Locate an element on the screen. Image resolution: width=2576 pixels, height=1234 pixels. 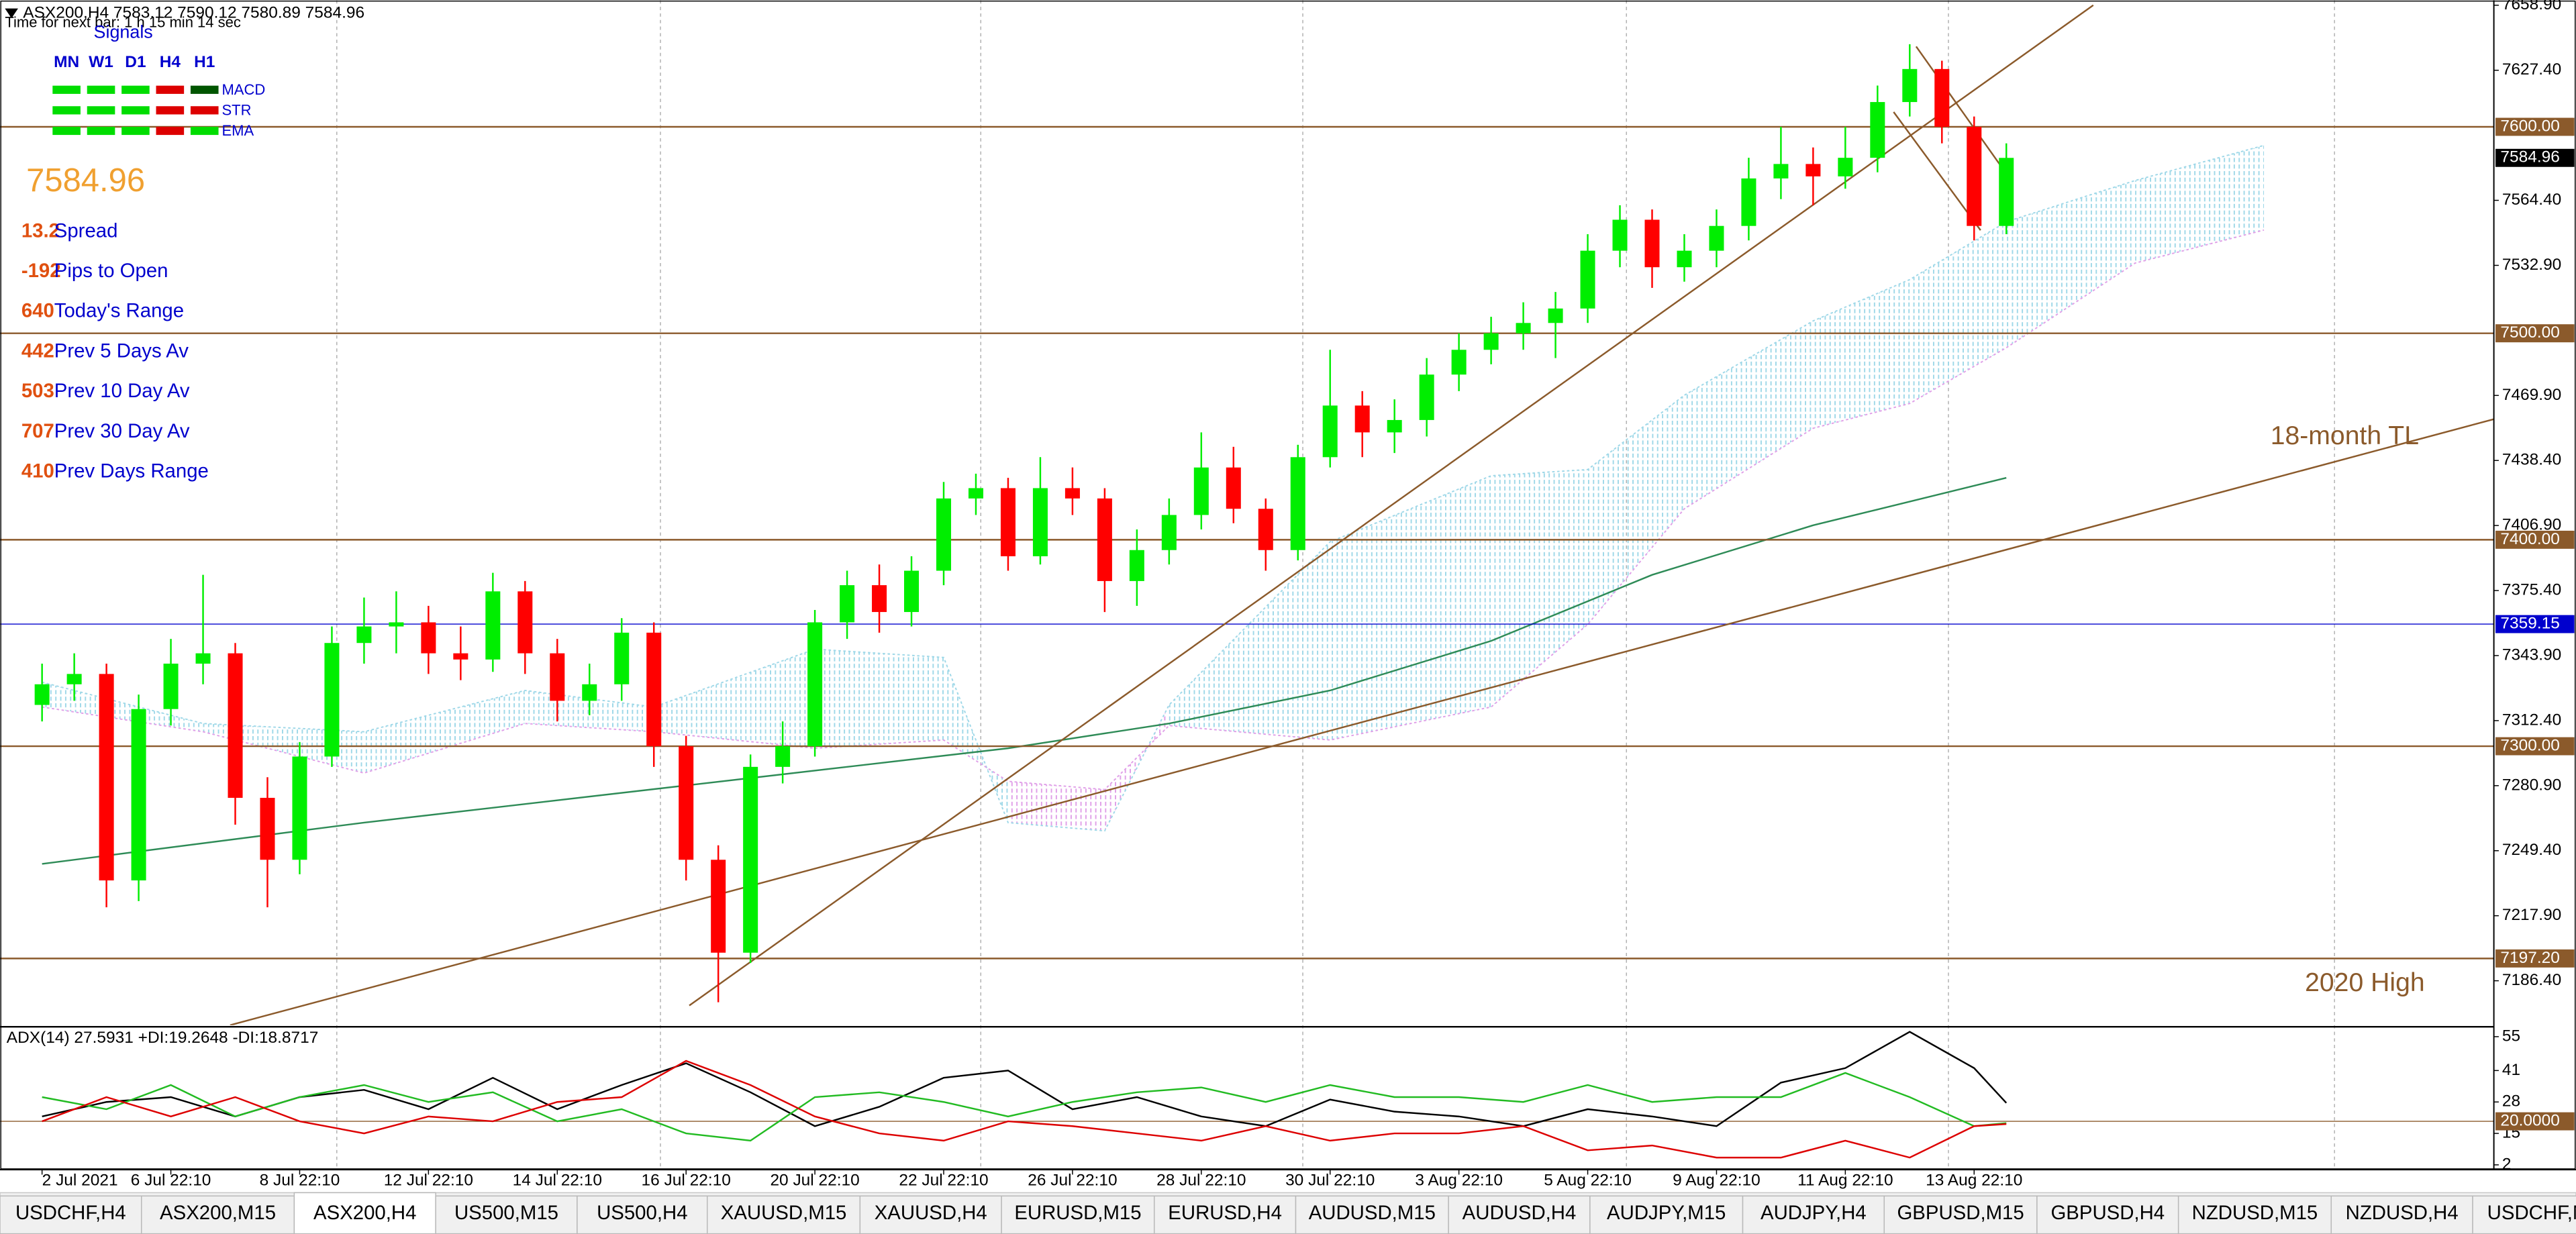
tab: NZDUSD,H4 is located at coordinates (2401, 1214).